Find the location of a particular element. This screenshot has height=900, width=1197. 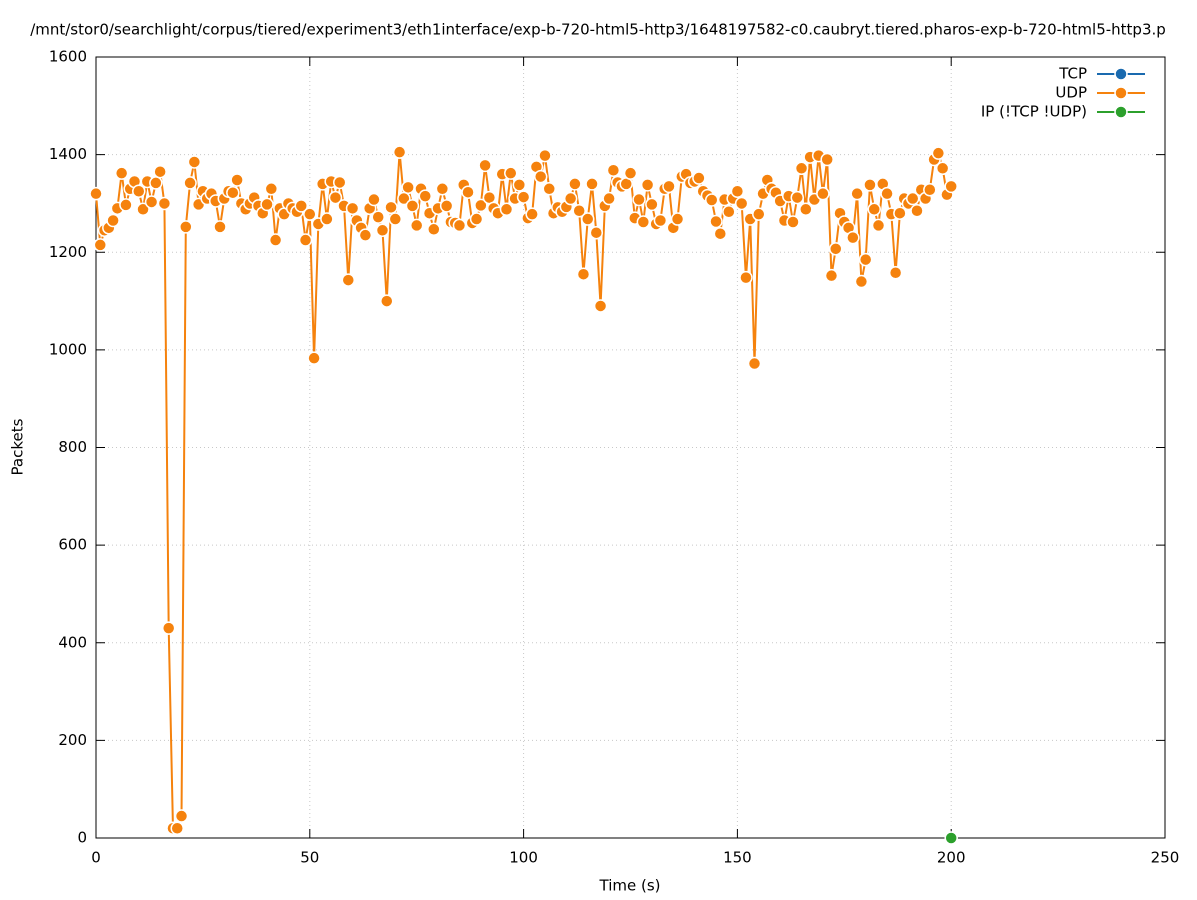

x-tick-label: 100 is located at coordinates (523, 858).